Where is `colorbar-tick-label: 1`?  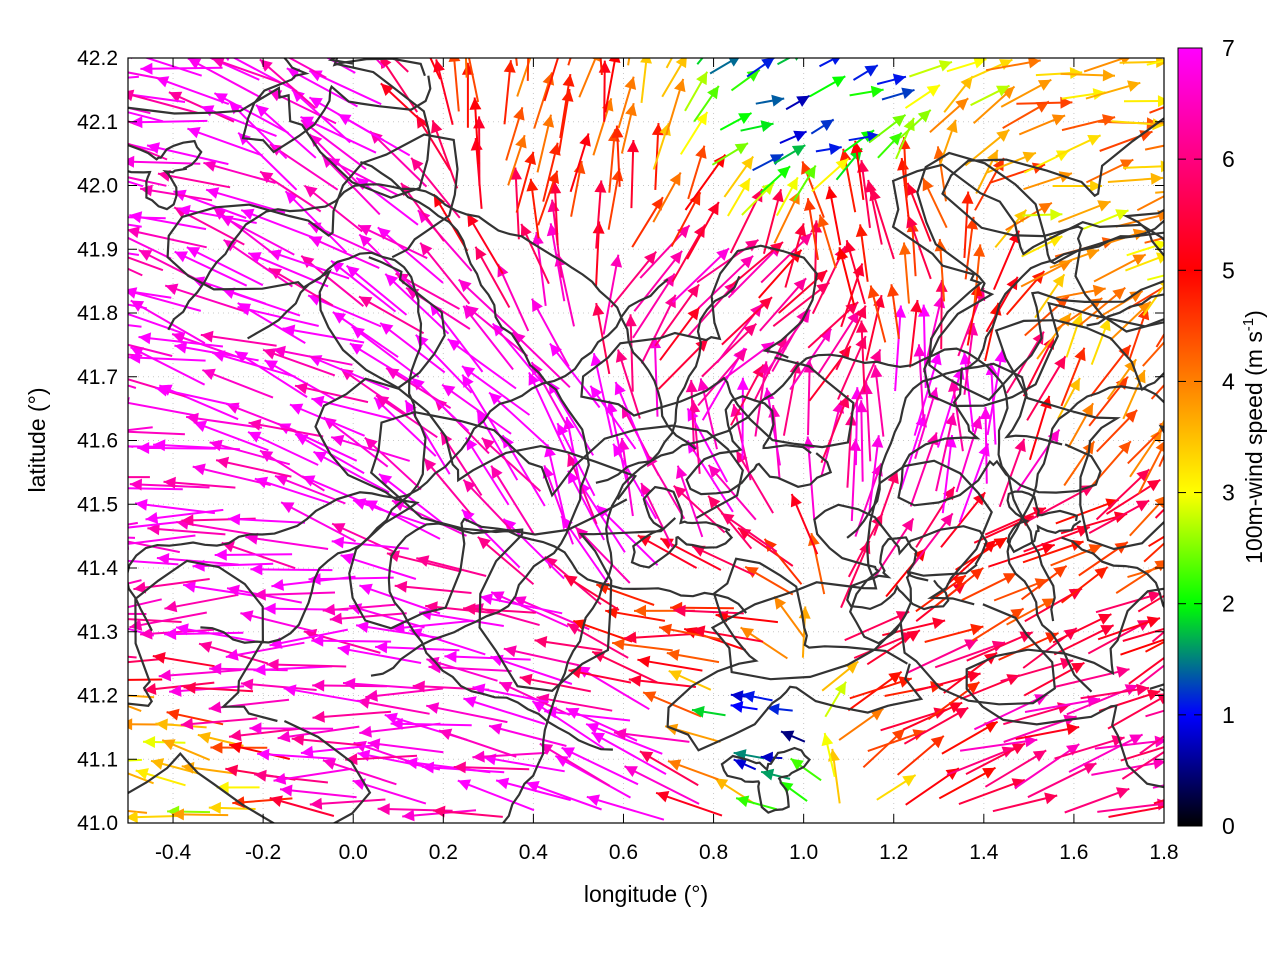
colorbar-tick-label: 1 is located at coordinates (1228, 715).